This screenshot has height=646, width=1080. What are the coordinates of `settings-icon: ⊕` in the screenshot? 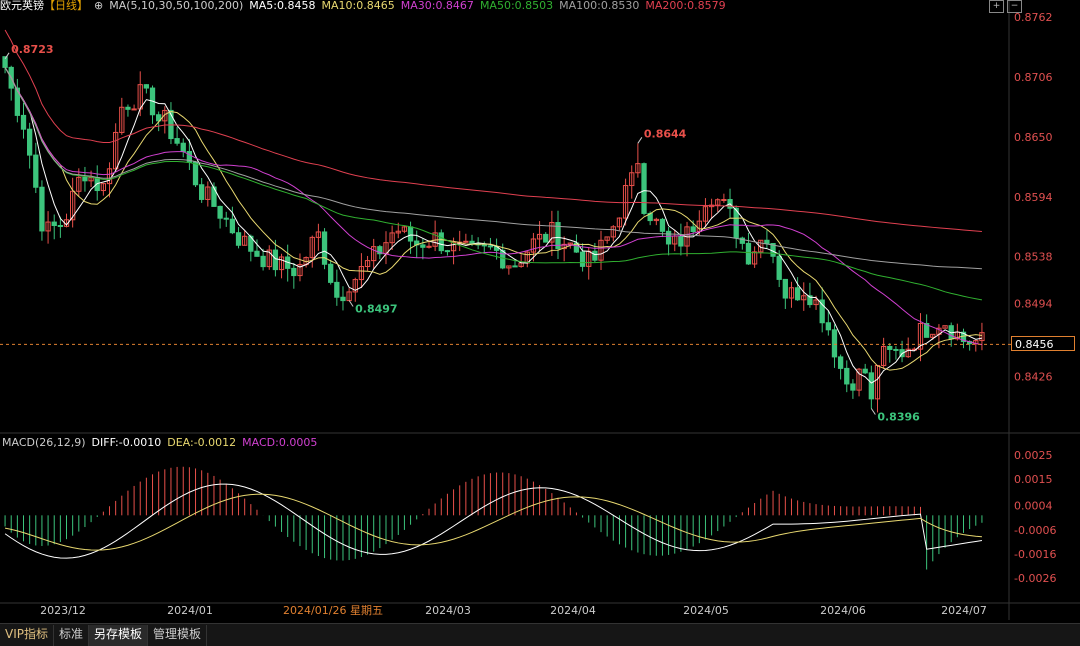 It's located at (99, 6).